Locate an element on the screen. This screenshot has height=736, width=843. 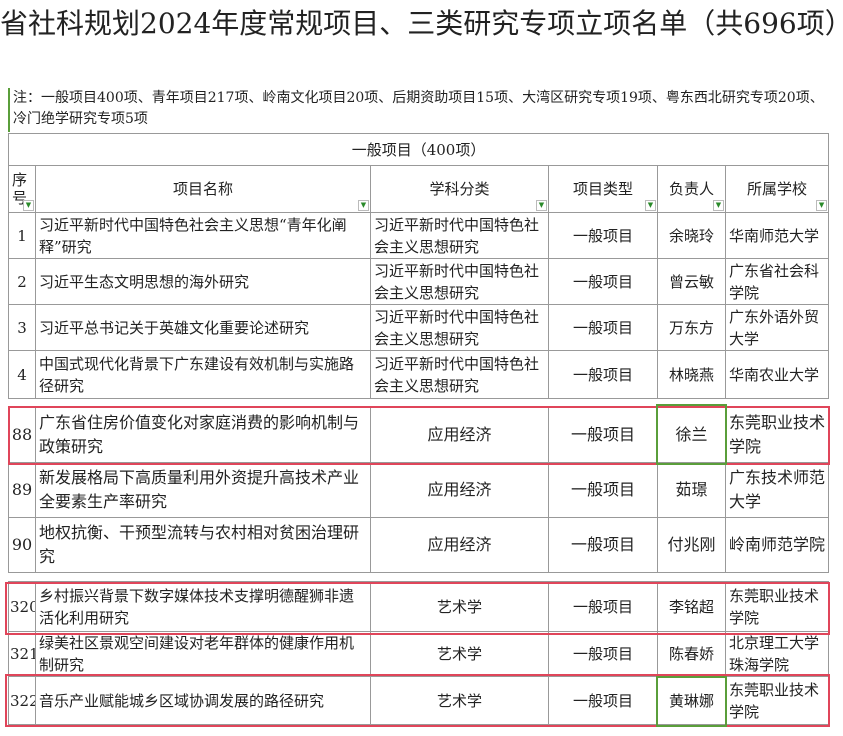
cell-leader: 林晓燕 is located at coordinates (691, 374).